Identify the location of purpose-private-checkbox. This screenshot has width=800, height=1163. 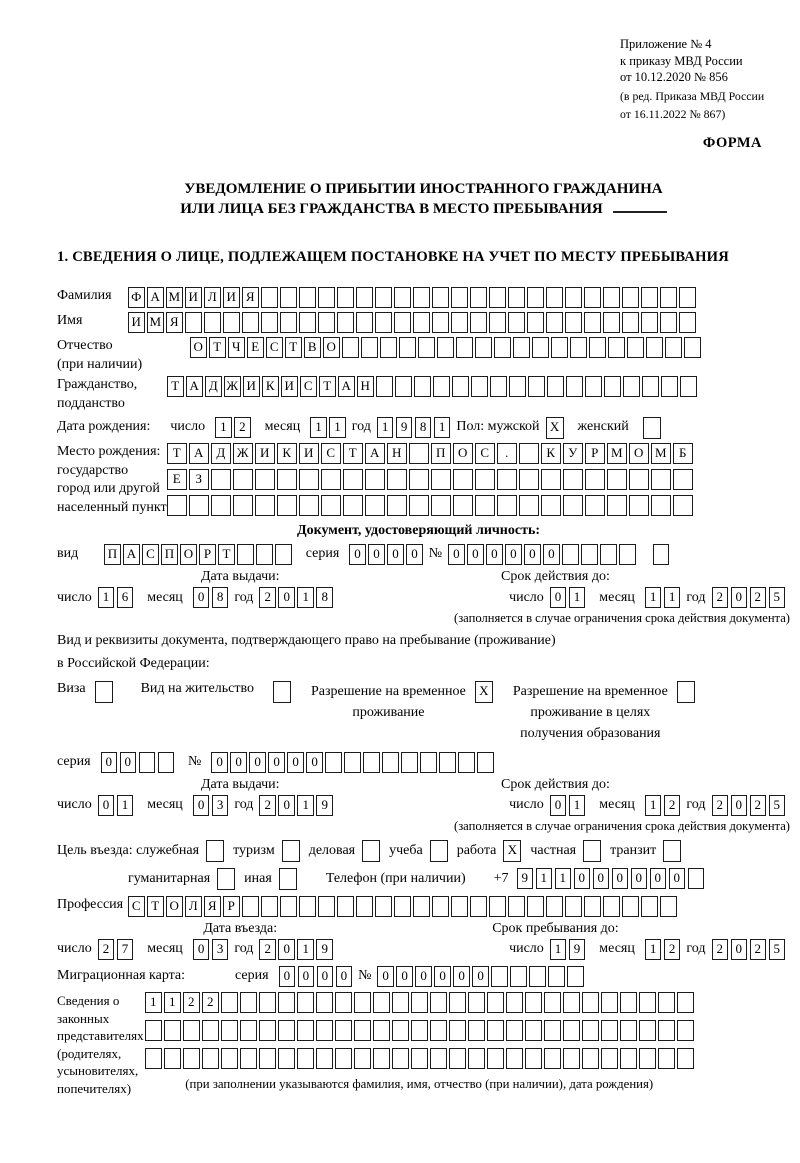
(592, 850).